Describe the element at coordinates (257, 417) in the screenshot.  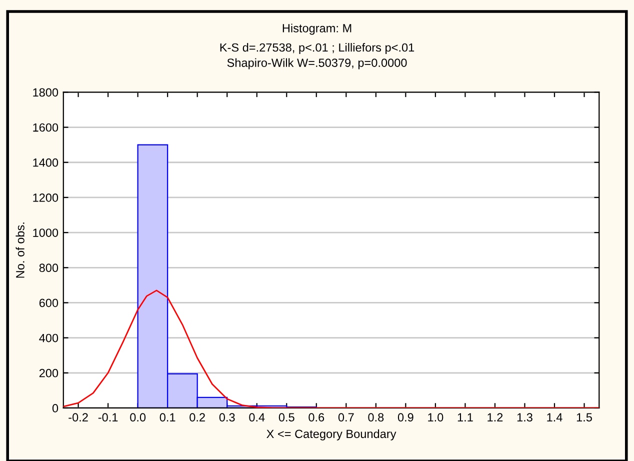
I see `x-tick-label: 0.4` at that location.